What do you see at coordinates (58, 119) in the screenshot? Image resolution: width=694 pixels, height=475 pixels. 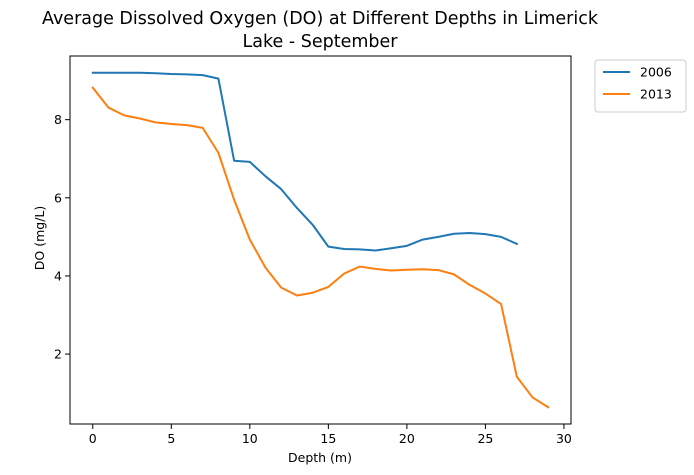 I see `y-tick-label: 8` at bounding box center [58, 119].